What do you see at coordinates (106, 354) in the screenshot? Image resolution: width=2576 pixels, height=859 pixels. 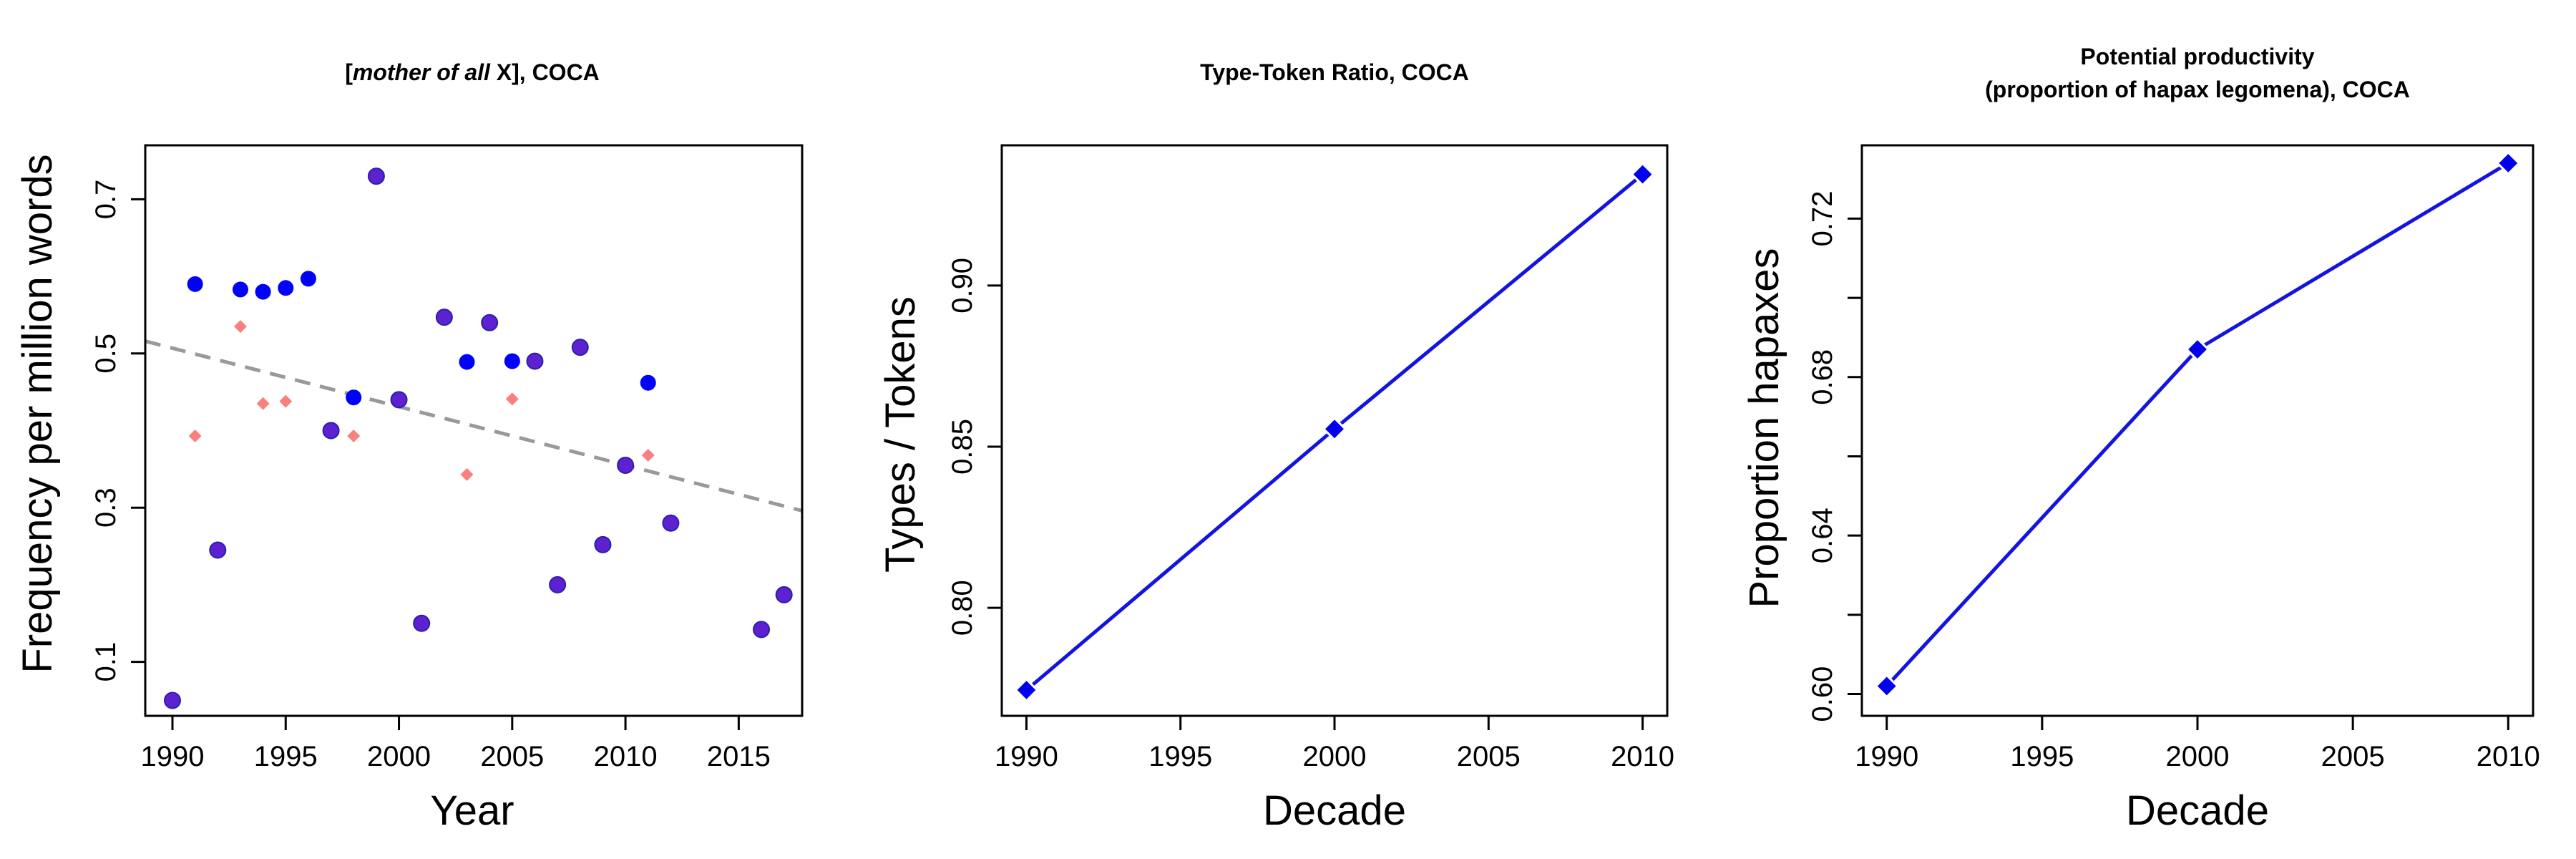 I see `y-tick-label: 0.5` at bounding box center [106, 354].